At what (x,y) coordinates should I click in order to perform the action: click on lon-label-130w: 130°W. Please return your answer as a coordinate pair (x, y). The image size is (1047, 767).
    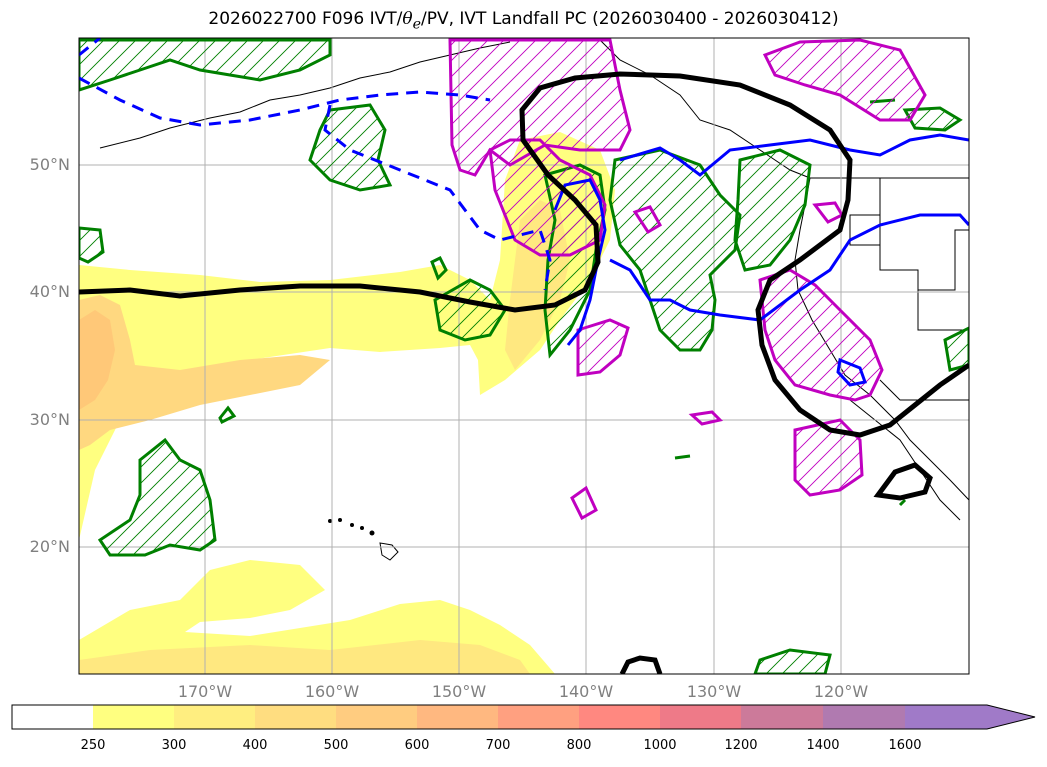
    Looking at the image, I should click on (714, 691).